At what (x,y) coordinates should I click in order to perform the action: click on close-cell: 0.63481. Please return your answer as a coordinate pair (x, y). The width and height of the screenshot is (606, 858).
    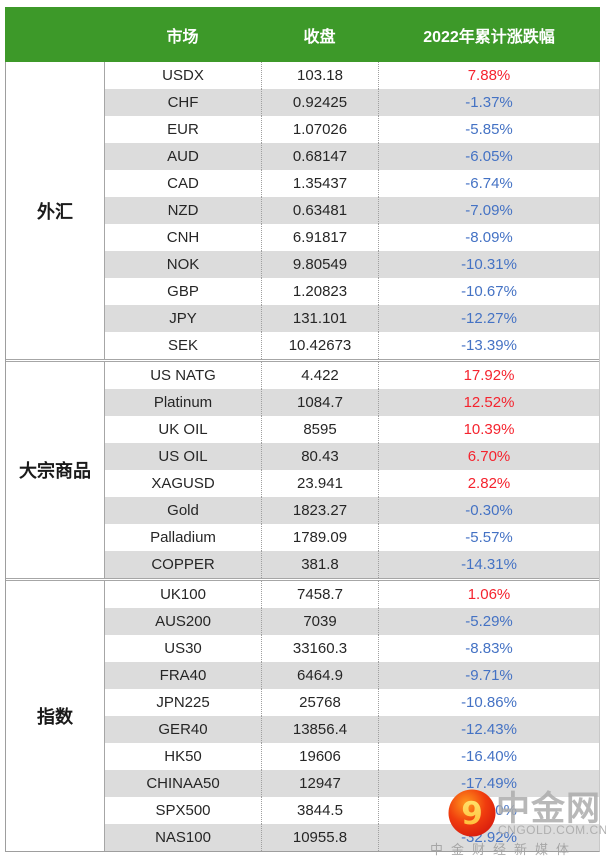
    Looking at the image, I should click on (320, 210).